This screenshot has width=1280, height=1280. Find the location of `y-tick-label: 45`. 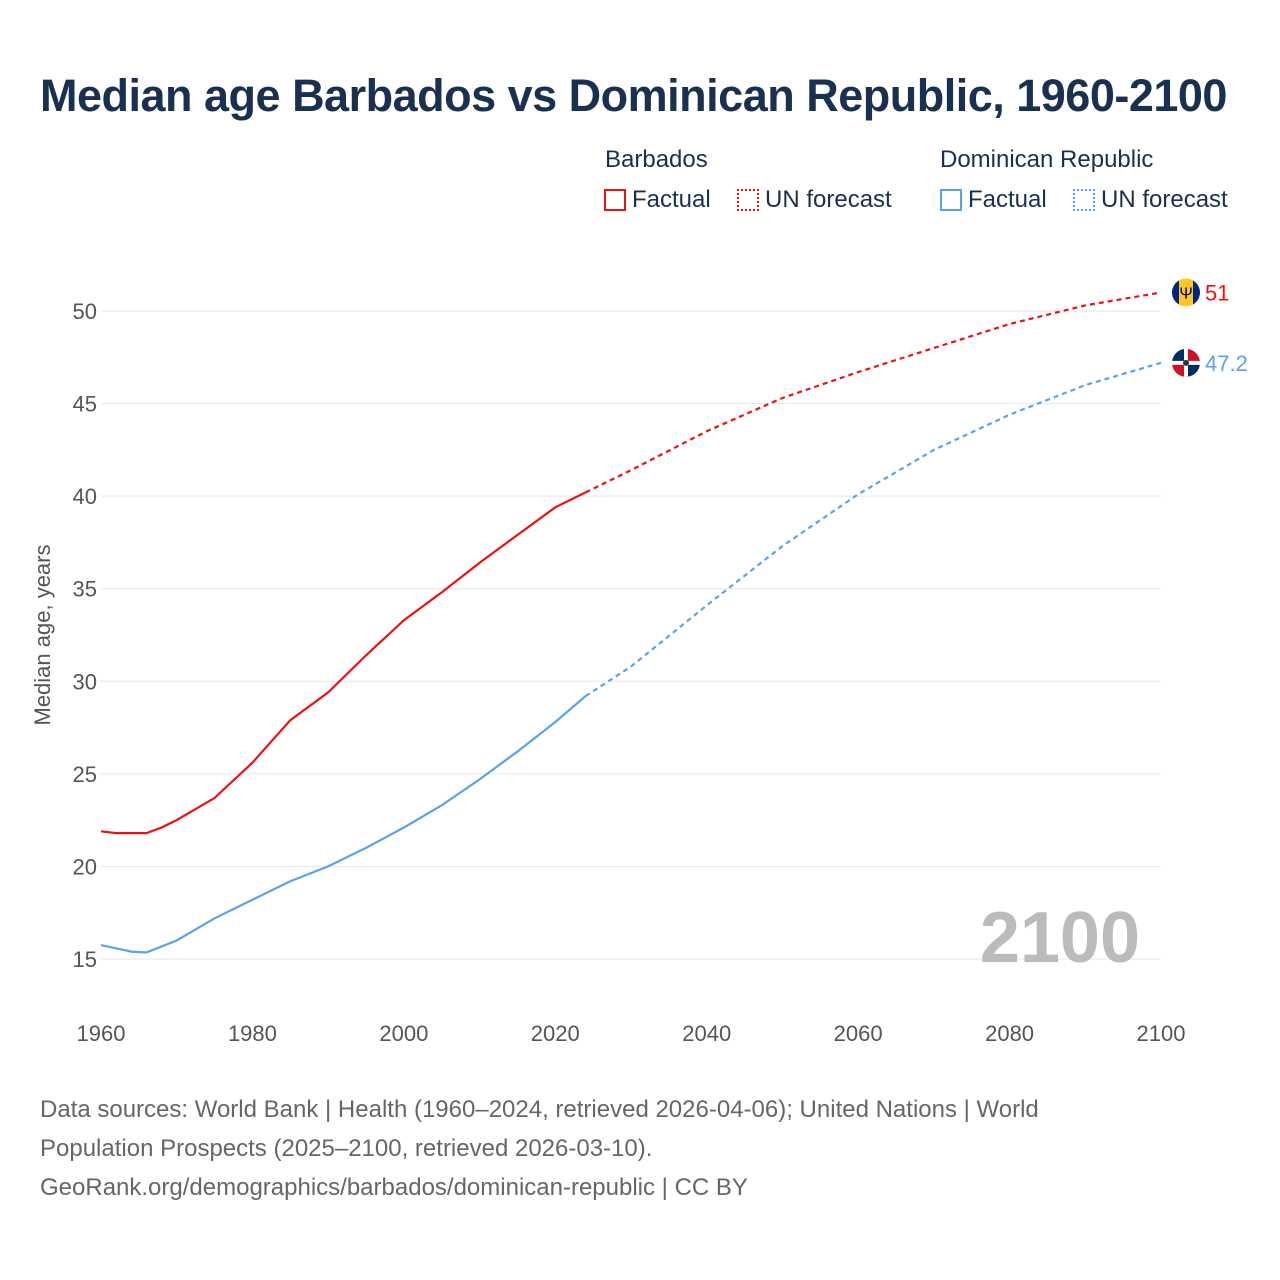

y-tick-label: 45 is located at coordinates (85, 404).